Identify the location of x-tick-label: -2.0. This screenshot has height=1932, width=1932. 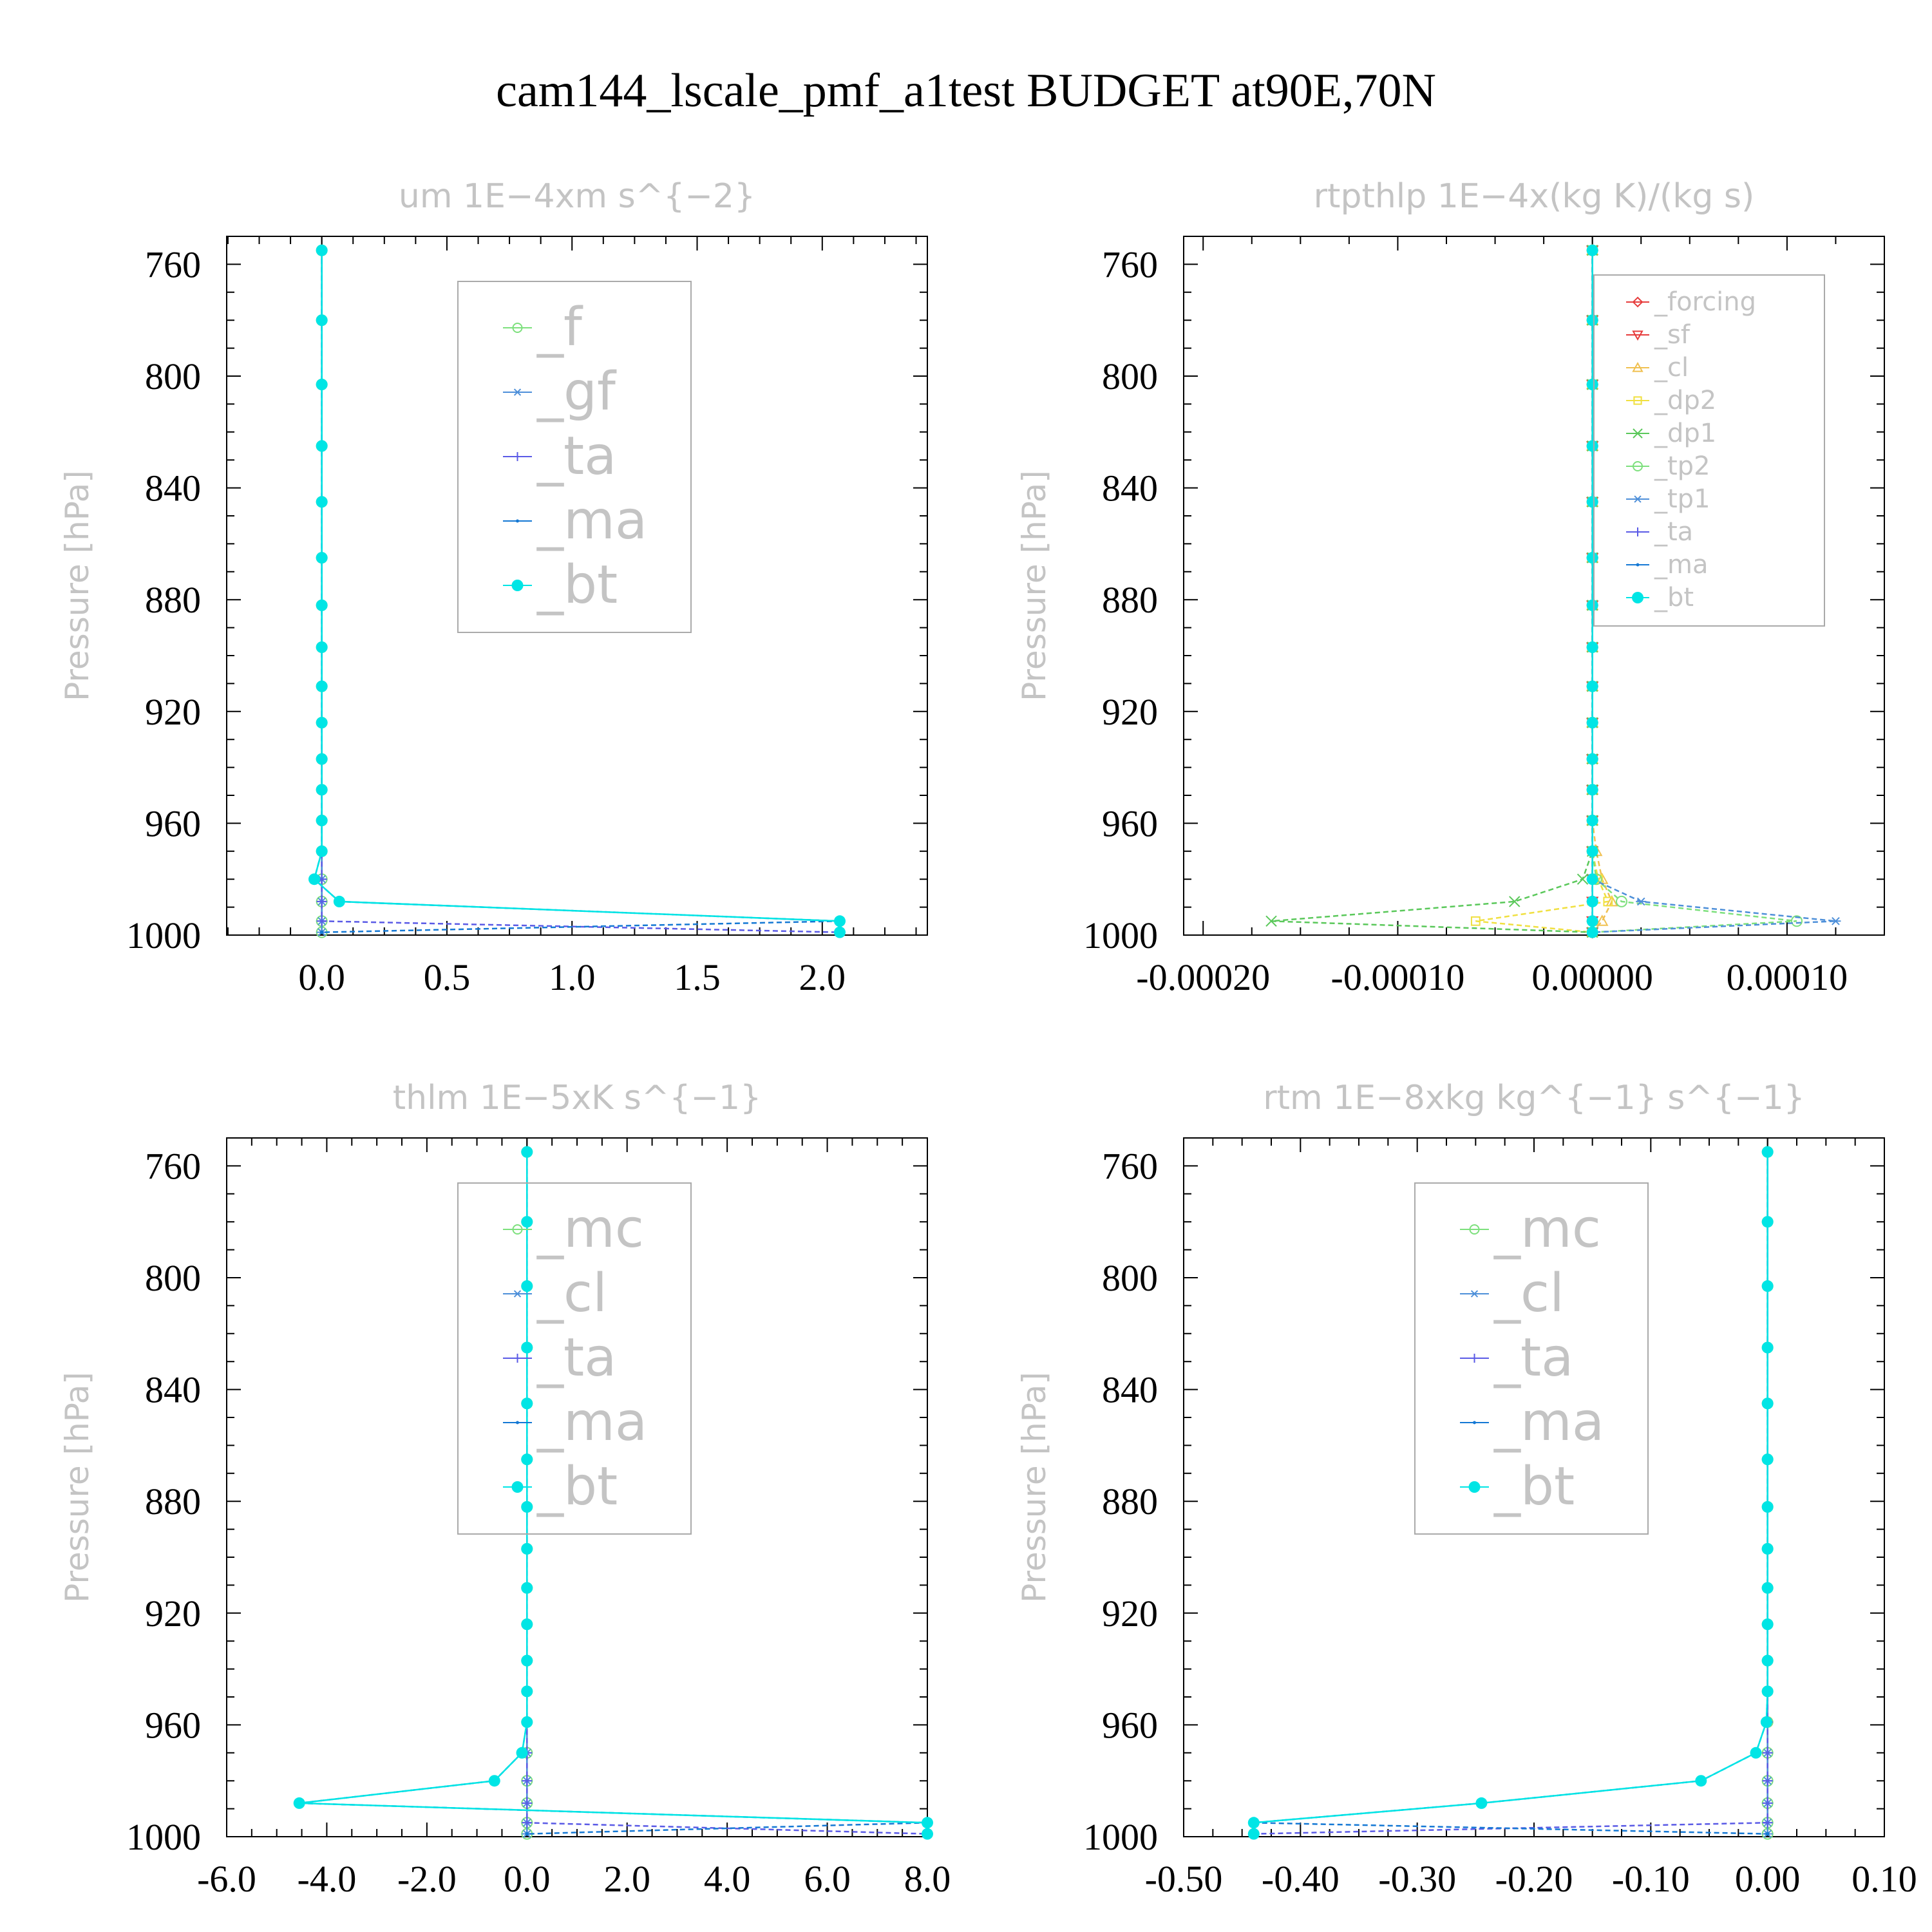
(427, 1879).